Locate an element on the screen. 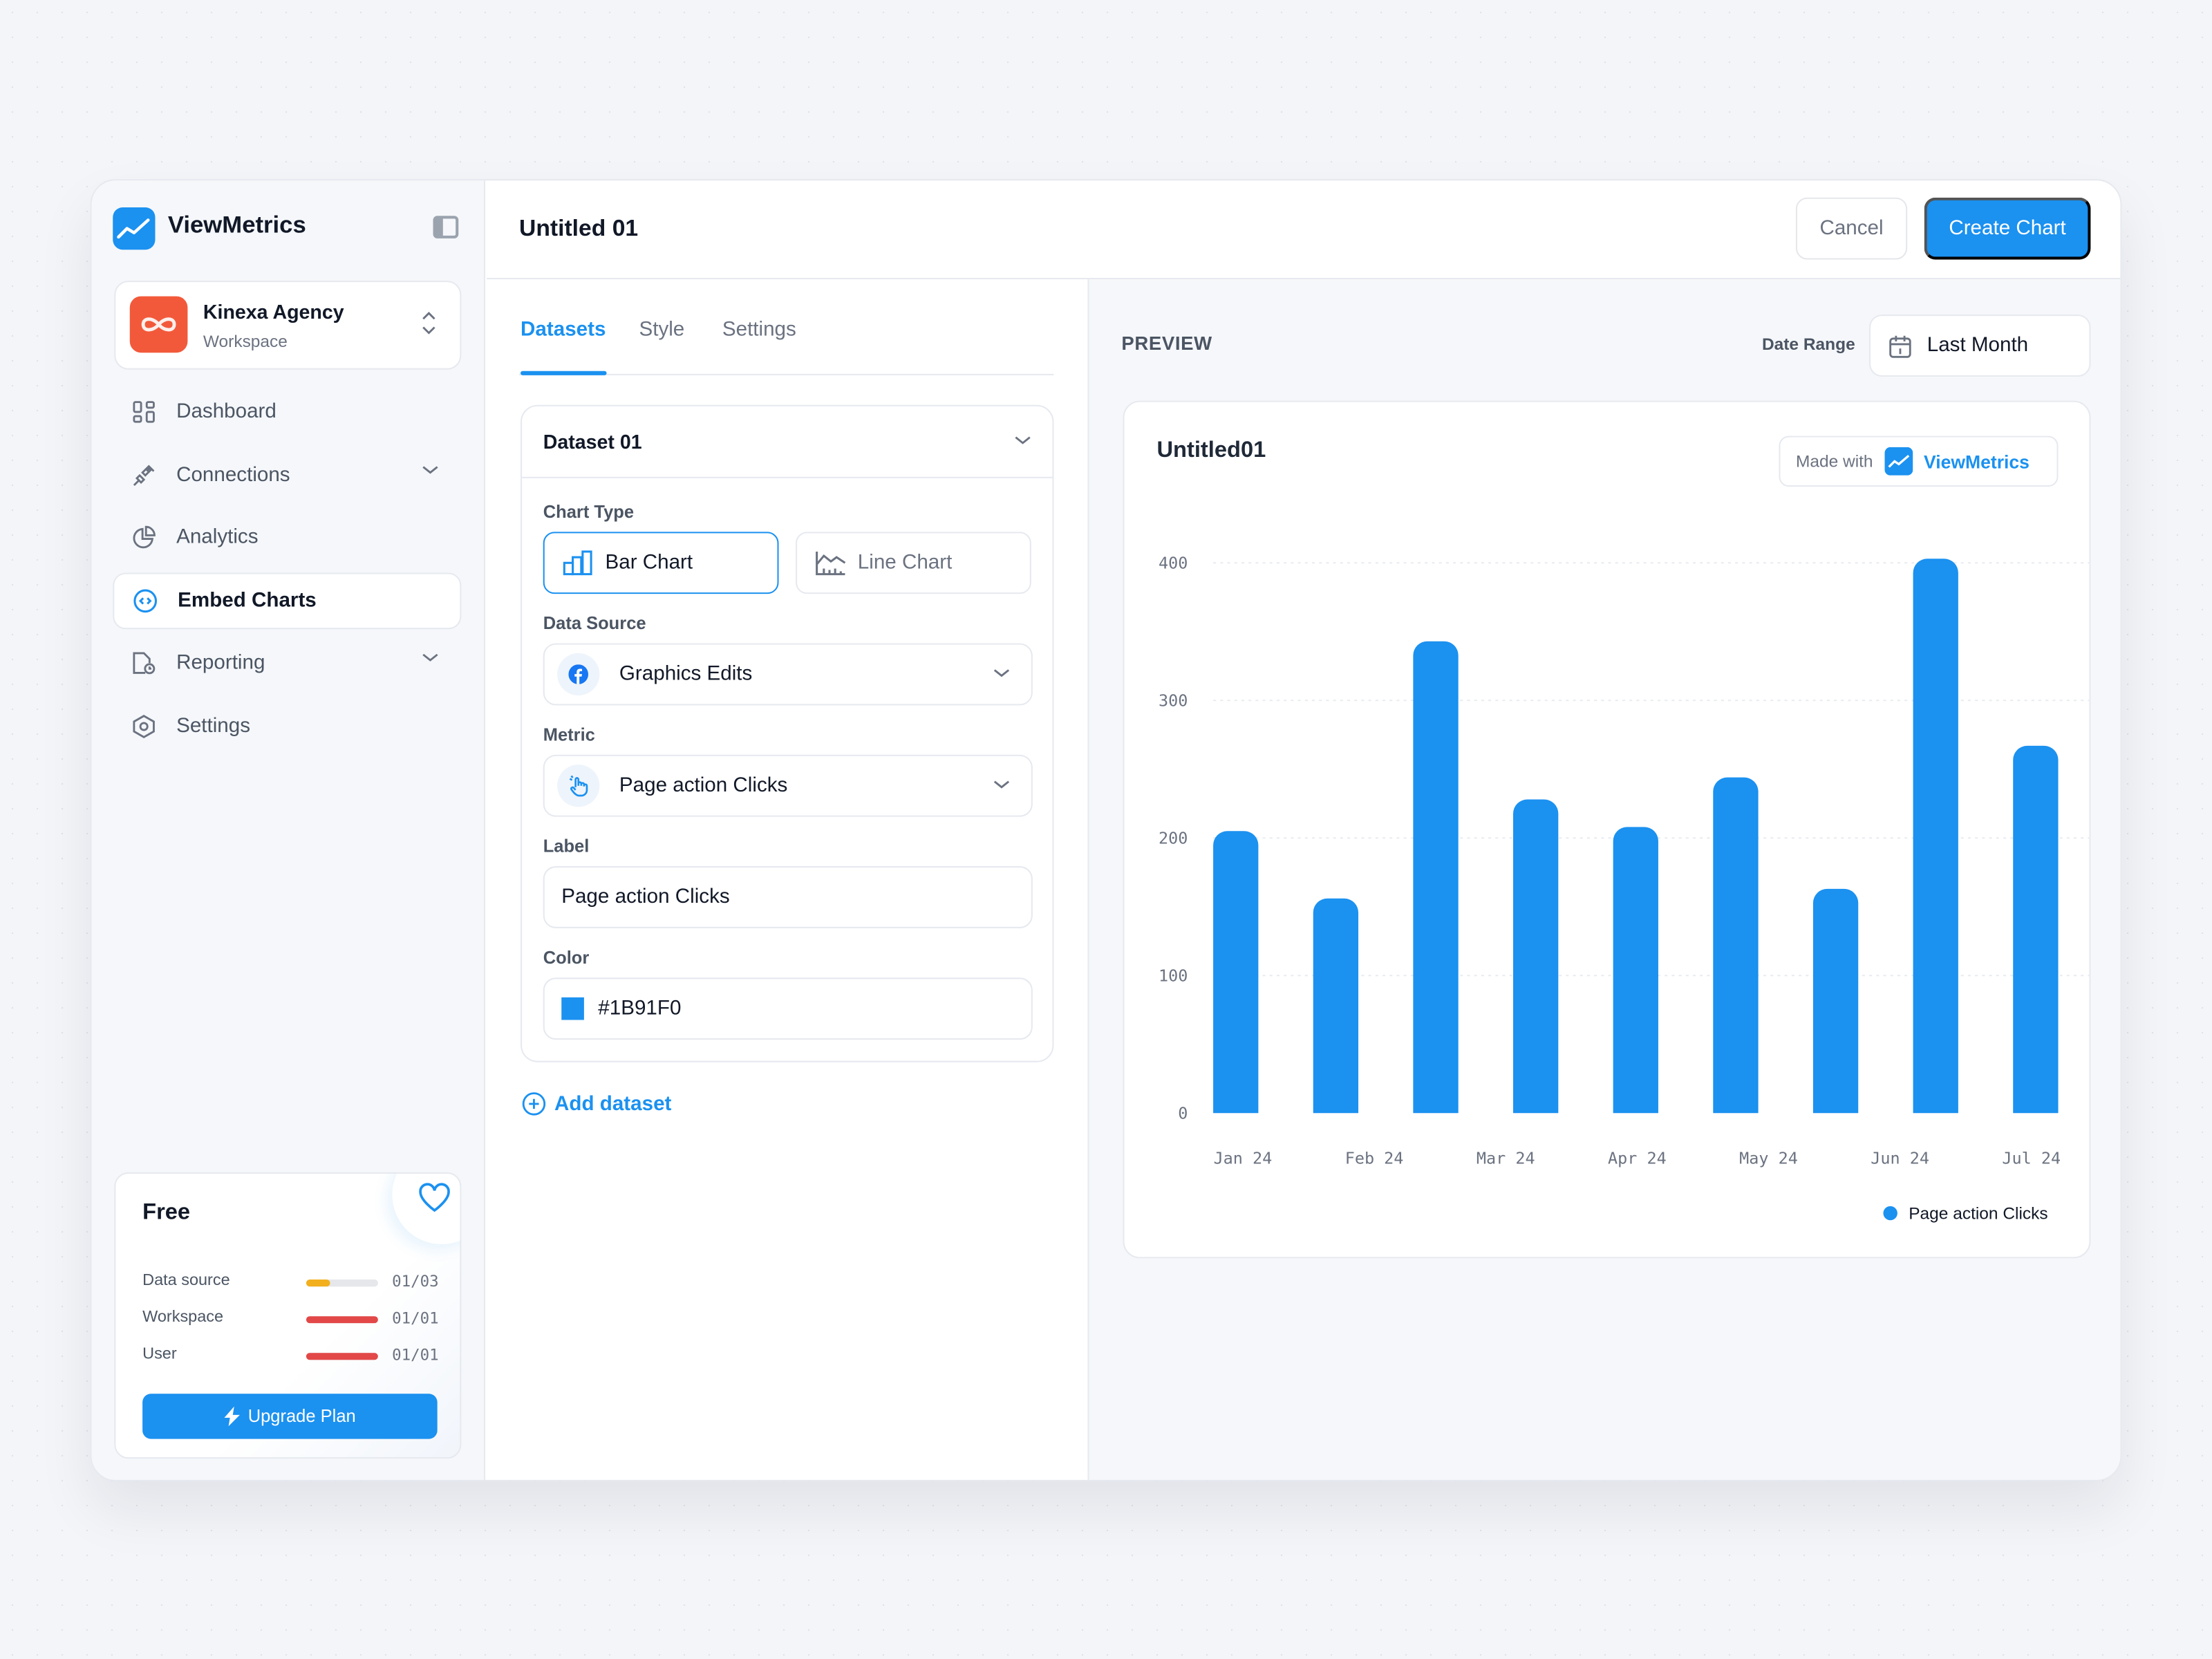  bar-chart-icon is located at coordinates (577, 563).